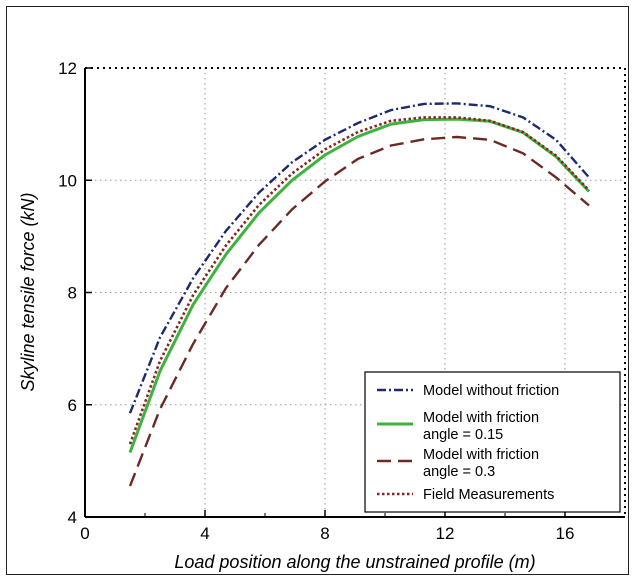 Image resolution: width=637 pixels, height=583 pixels. Describe the element at coordinates (28, 291) in the screenshot. I see `y-axis-label: Skyline tensile force (kN)` at that location.